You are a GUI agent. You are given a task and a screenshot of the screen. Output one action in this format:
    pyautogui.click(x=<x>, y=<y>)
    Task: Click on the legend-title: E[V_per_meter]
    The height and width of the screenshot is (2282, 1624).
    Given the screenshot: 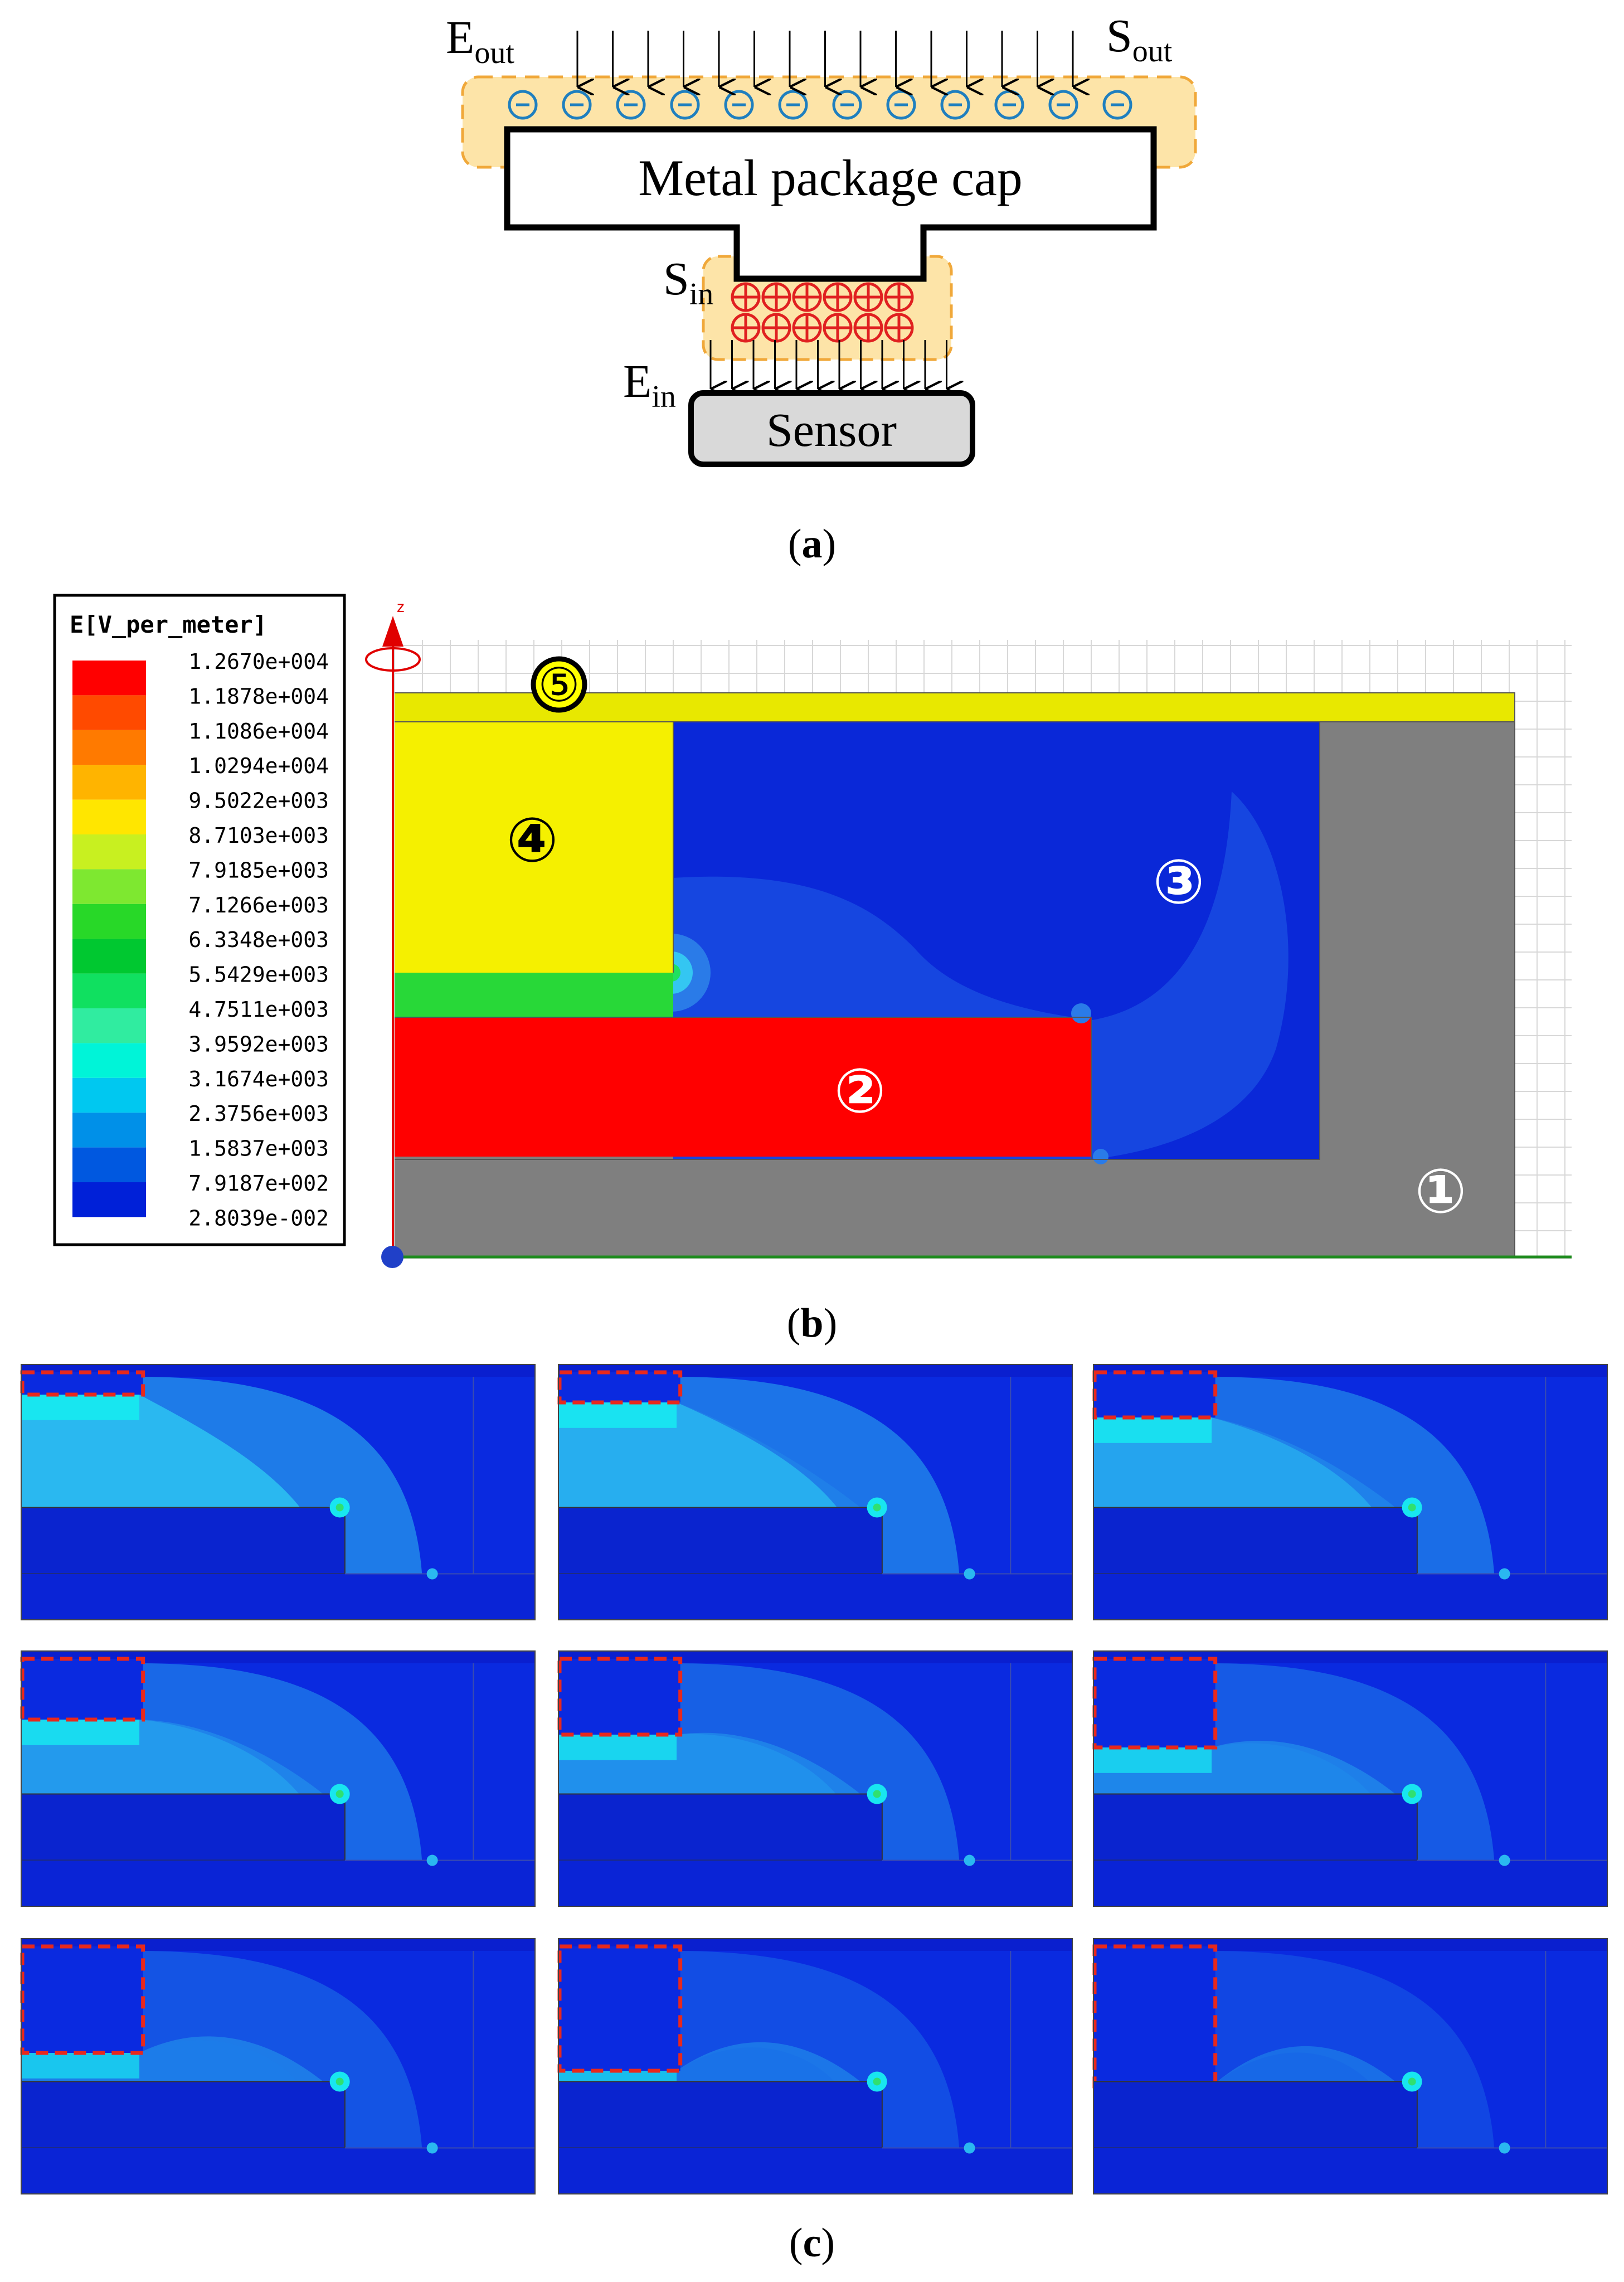 What is the action you would take?
    pyautogui.click(x=168, y=624)
    